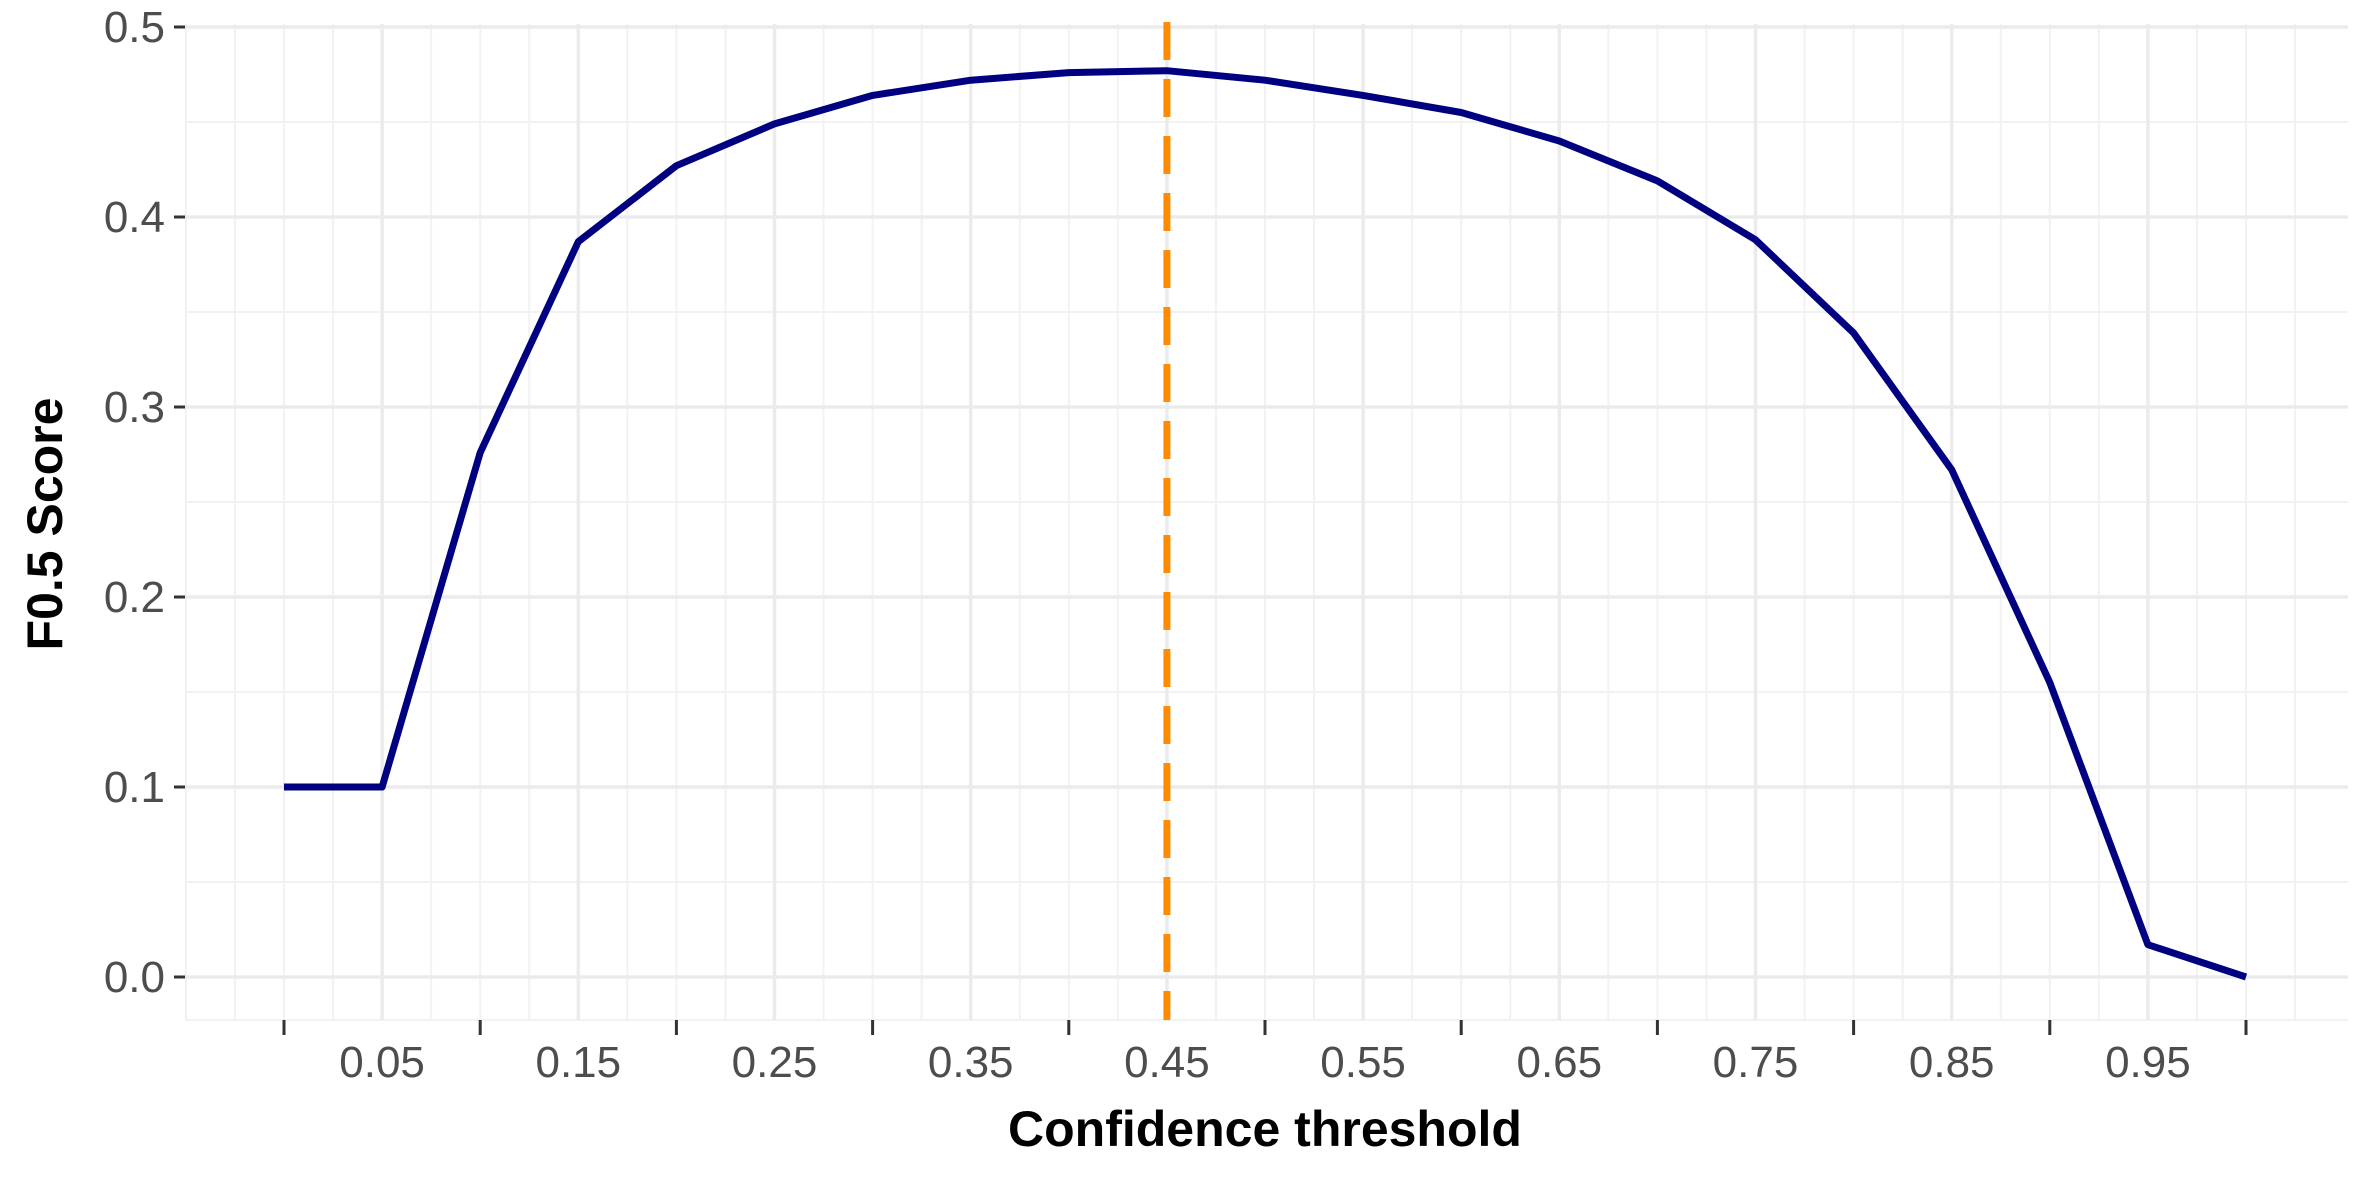  What do you see at coordinates (578, 1062) in the screenshot?
I see `x-tick-label: 0.15` at bounding box center [578, 1062].